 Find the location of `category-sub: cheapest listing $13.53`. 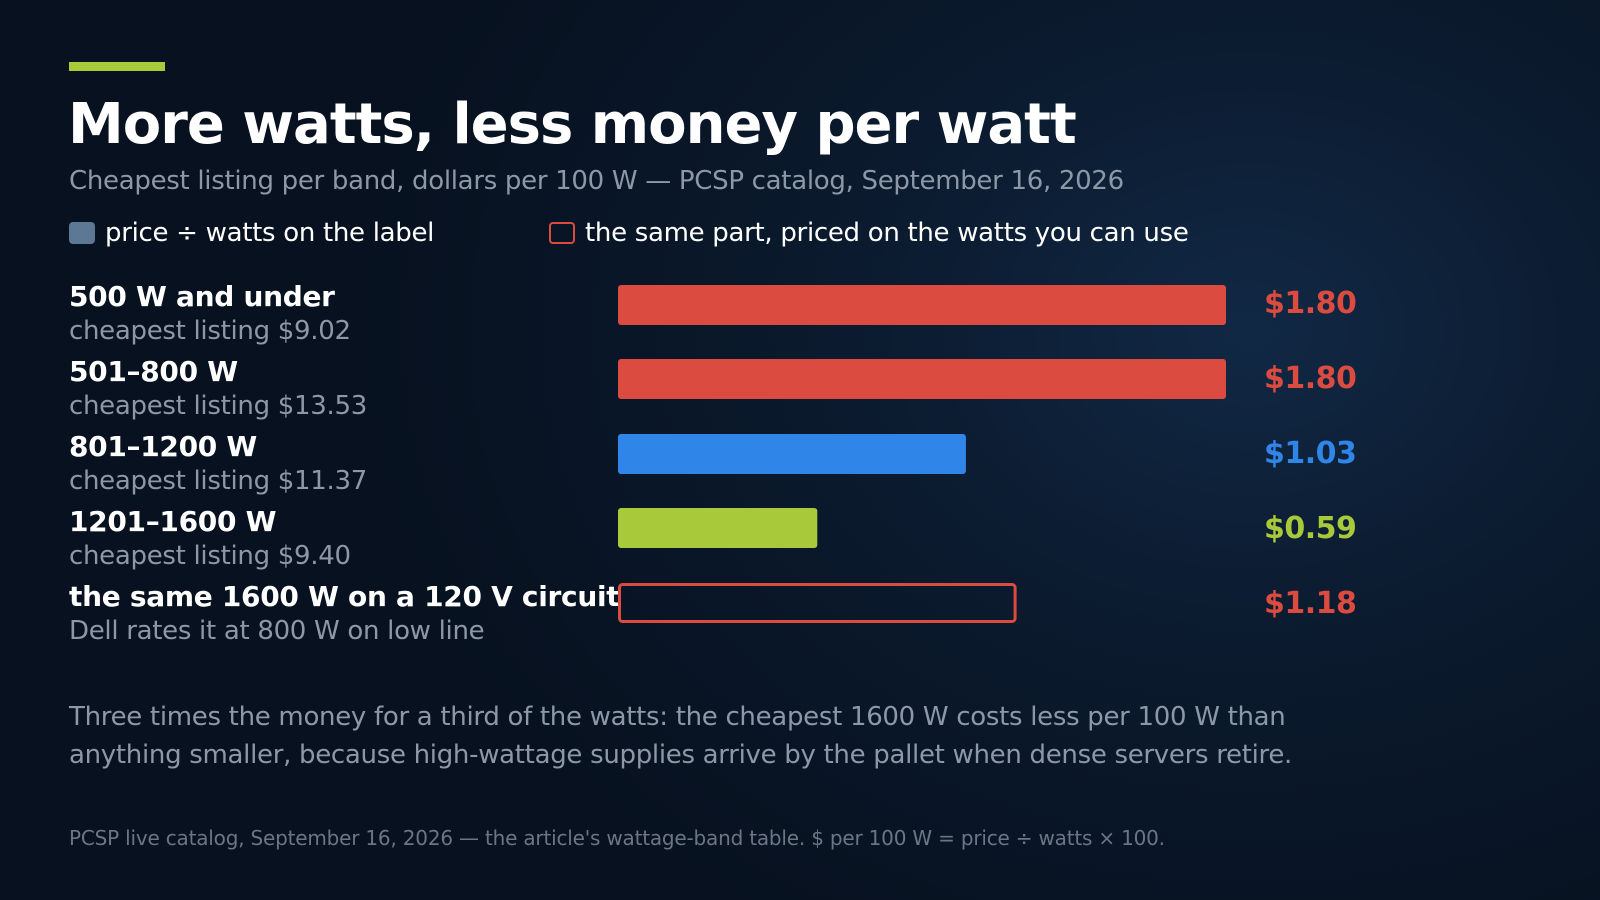

category-sub: cheapest listing $13.53 is located at coordinates (218, 406).